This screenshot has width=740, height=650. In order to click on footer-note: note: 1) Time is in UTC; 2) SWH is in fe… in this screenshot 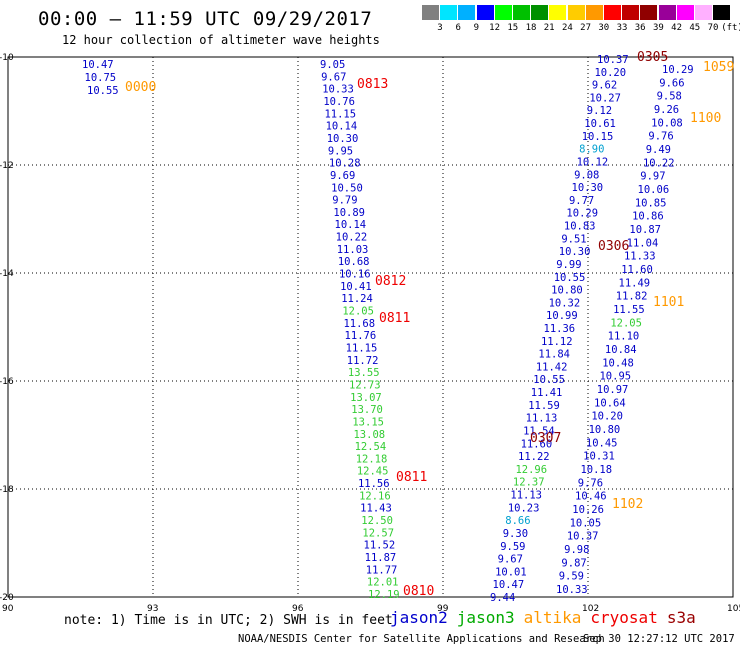, I will do `click(228, 620)`.